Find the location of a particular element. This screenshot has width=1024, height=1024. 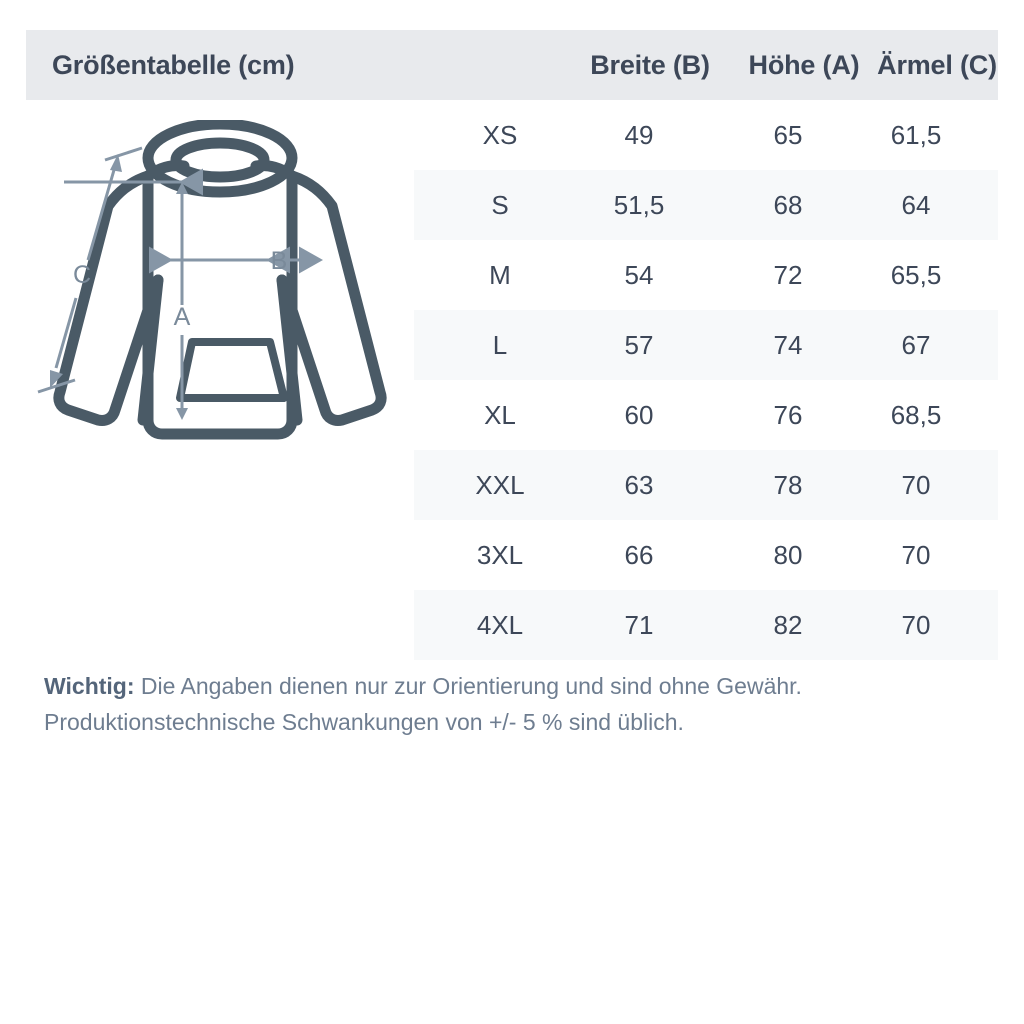

dimension-label-b: B is located at coordinates (279, 261).